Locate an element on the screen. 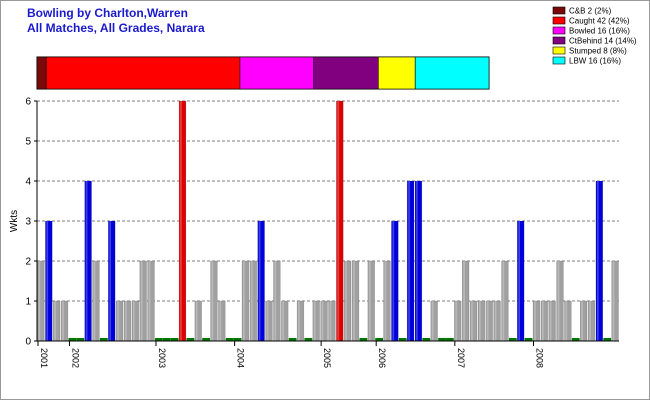  y-tick-label: 5 is located at coordinates (28, 142).